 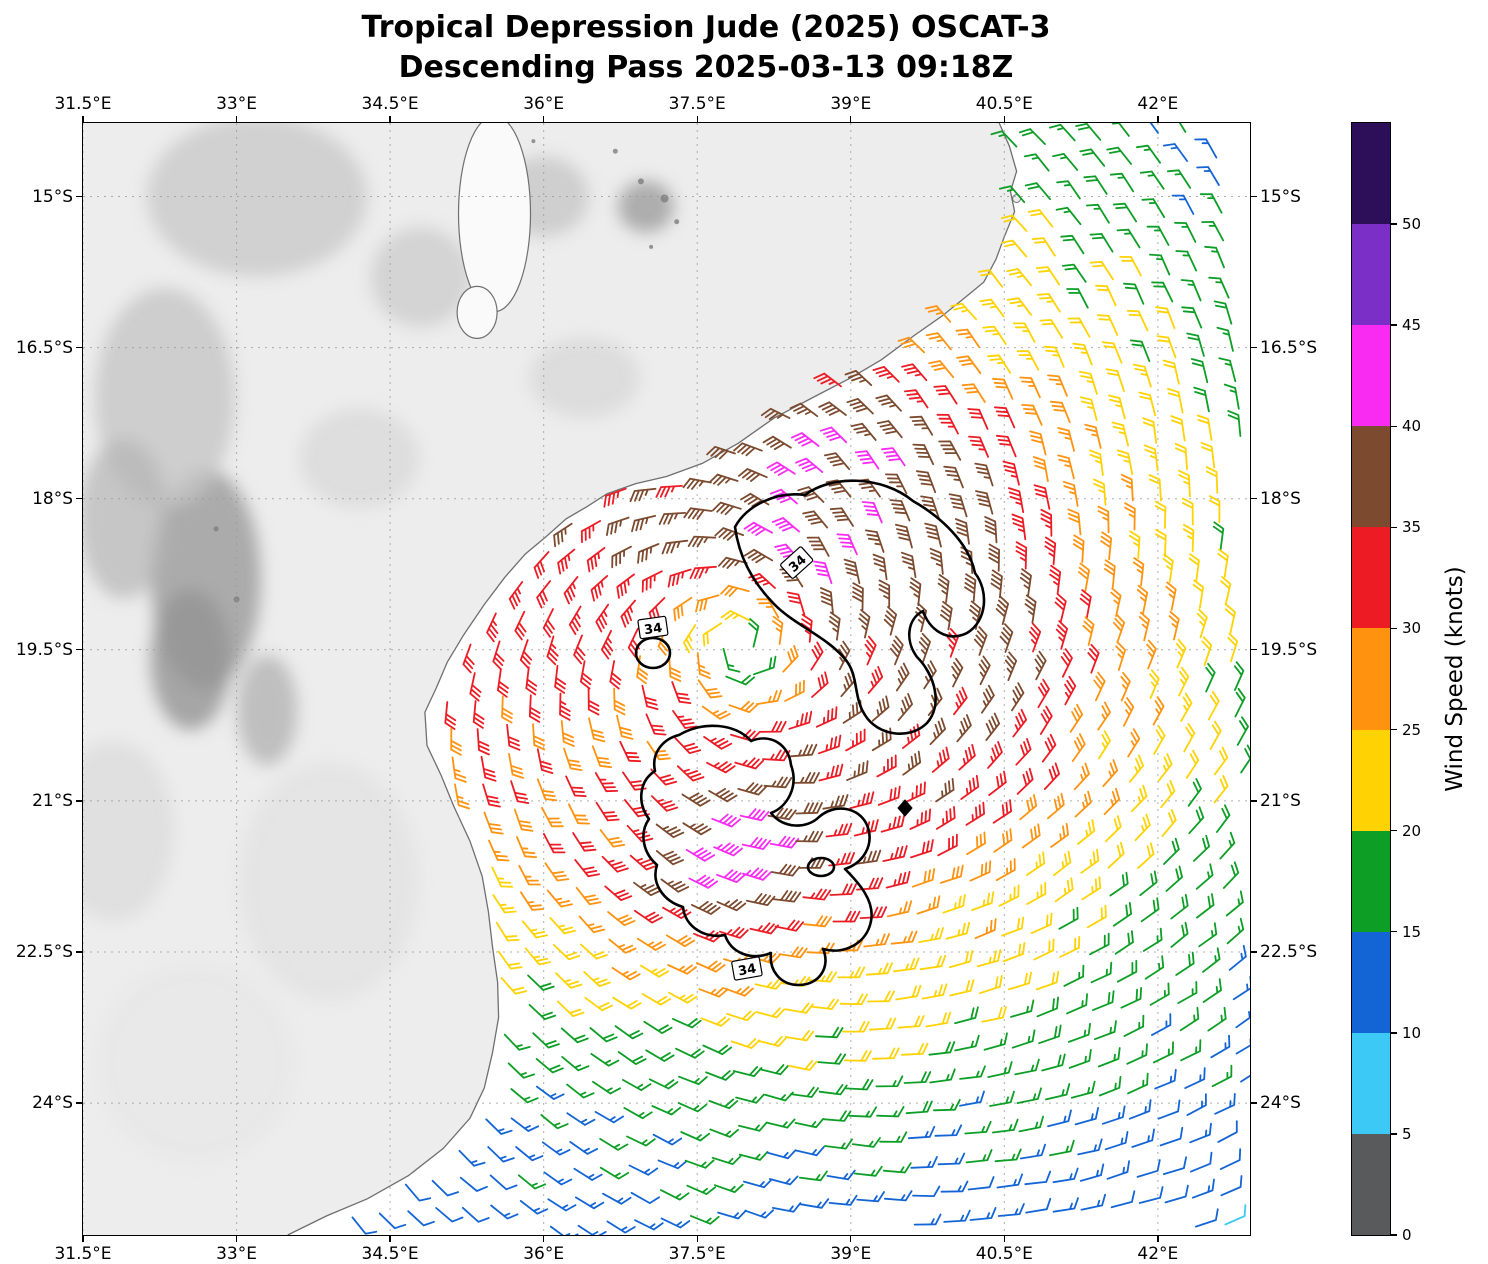 I want to click on svg-text: 34, so click(x=653, y=629).